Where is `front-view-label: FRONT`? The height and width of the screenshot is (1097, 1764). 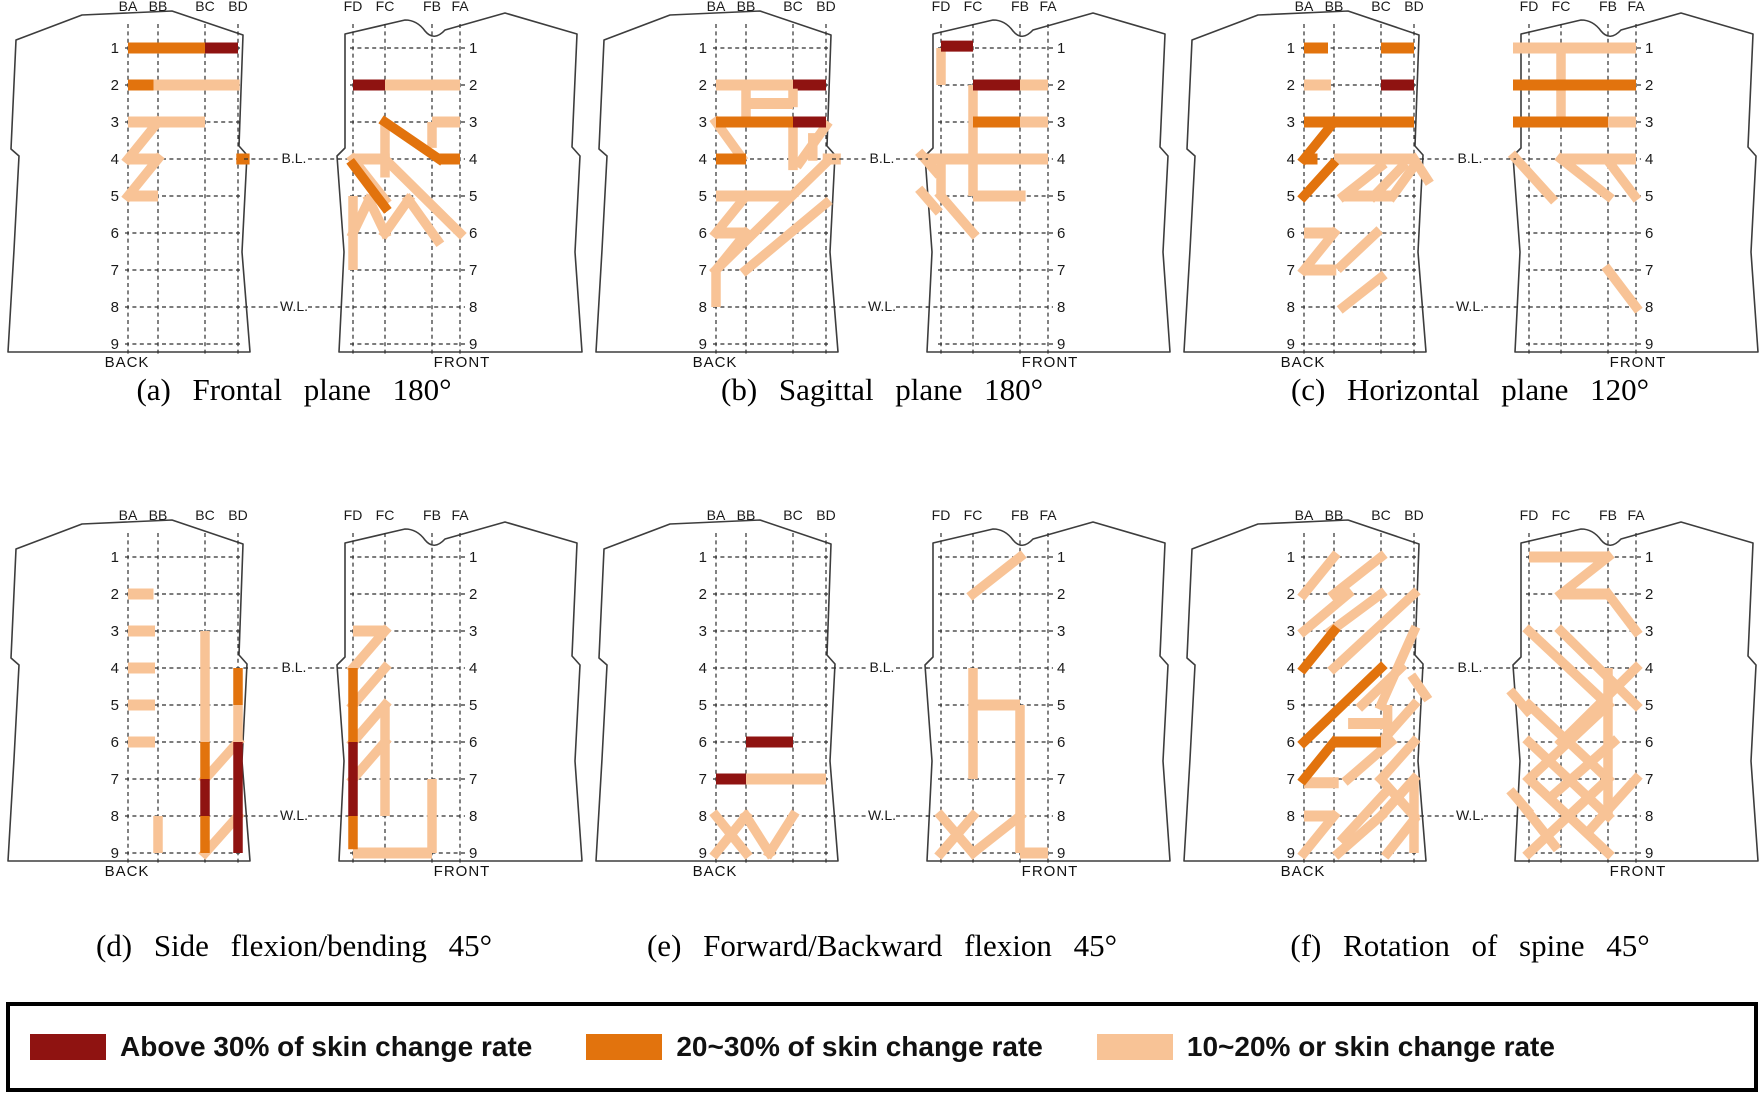 front-view-label: FRONT is located at coordinates (1638, 362).